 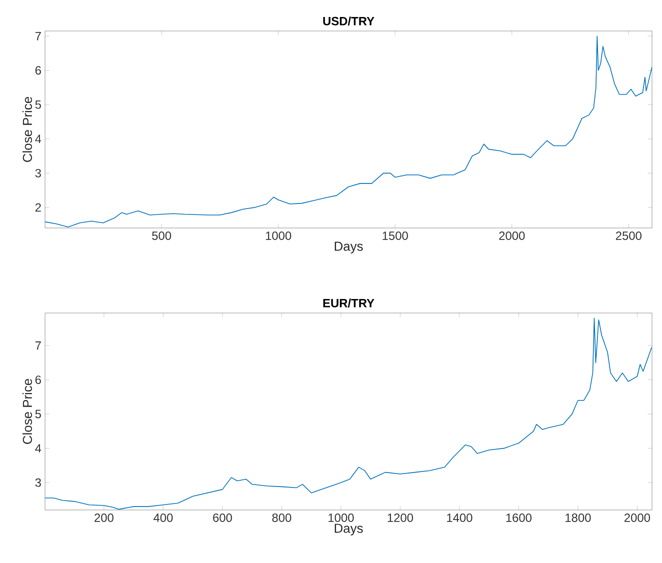 What do you see at coordinates (519, 518) in the screenshot?
I see `x-tick-label: 1600` at bounding box center [519, 518].